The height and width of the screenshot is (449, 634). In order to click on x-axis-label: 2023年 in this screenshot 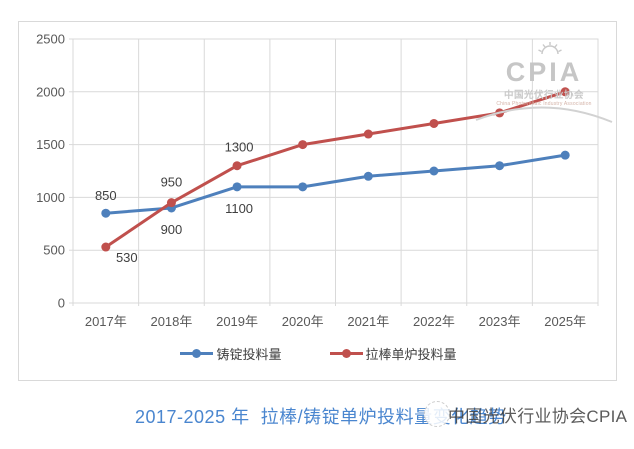, I will do `click(500, 321)`.